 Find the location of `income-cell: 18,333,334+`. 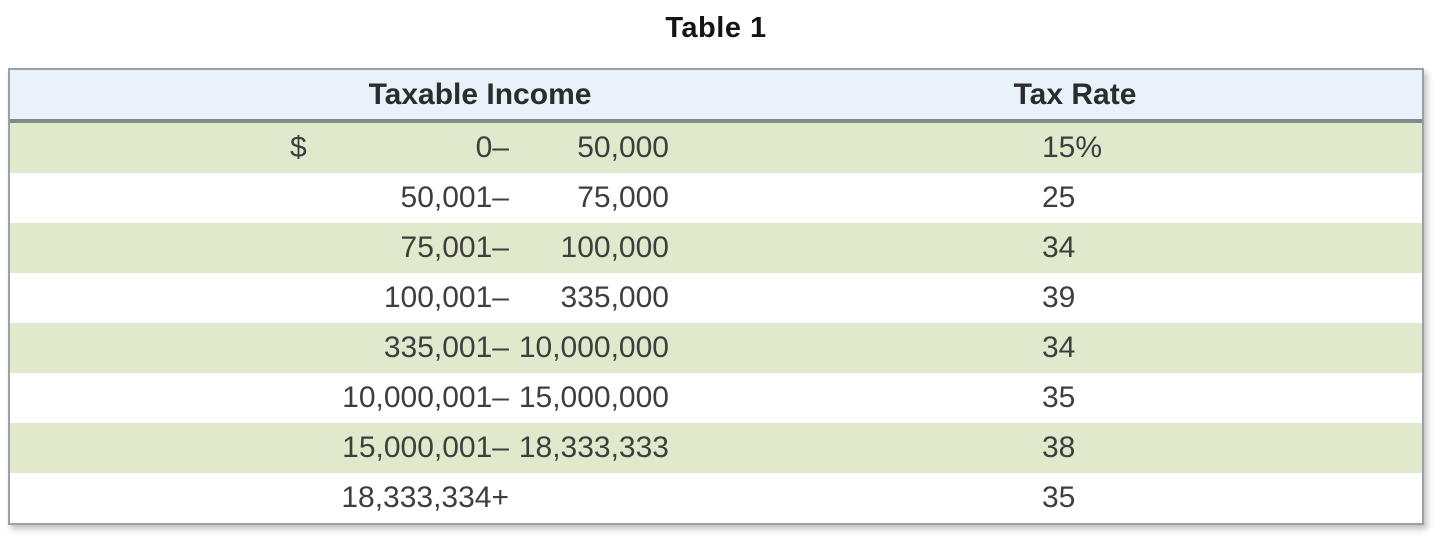

income-cell: 18,333,334+ is located at coordinates (391, 498).